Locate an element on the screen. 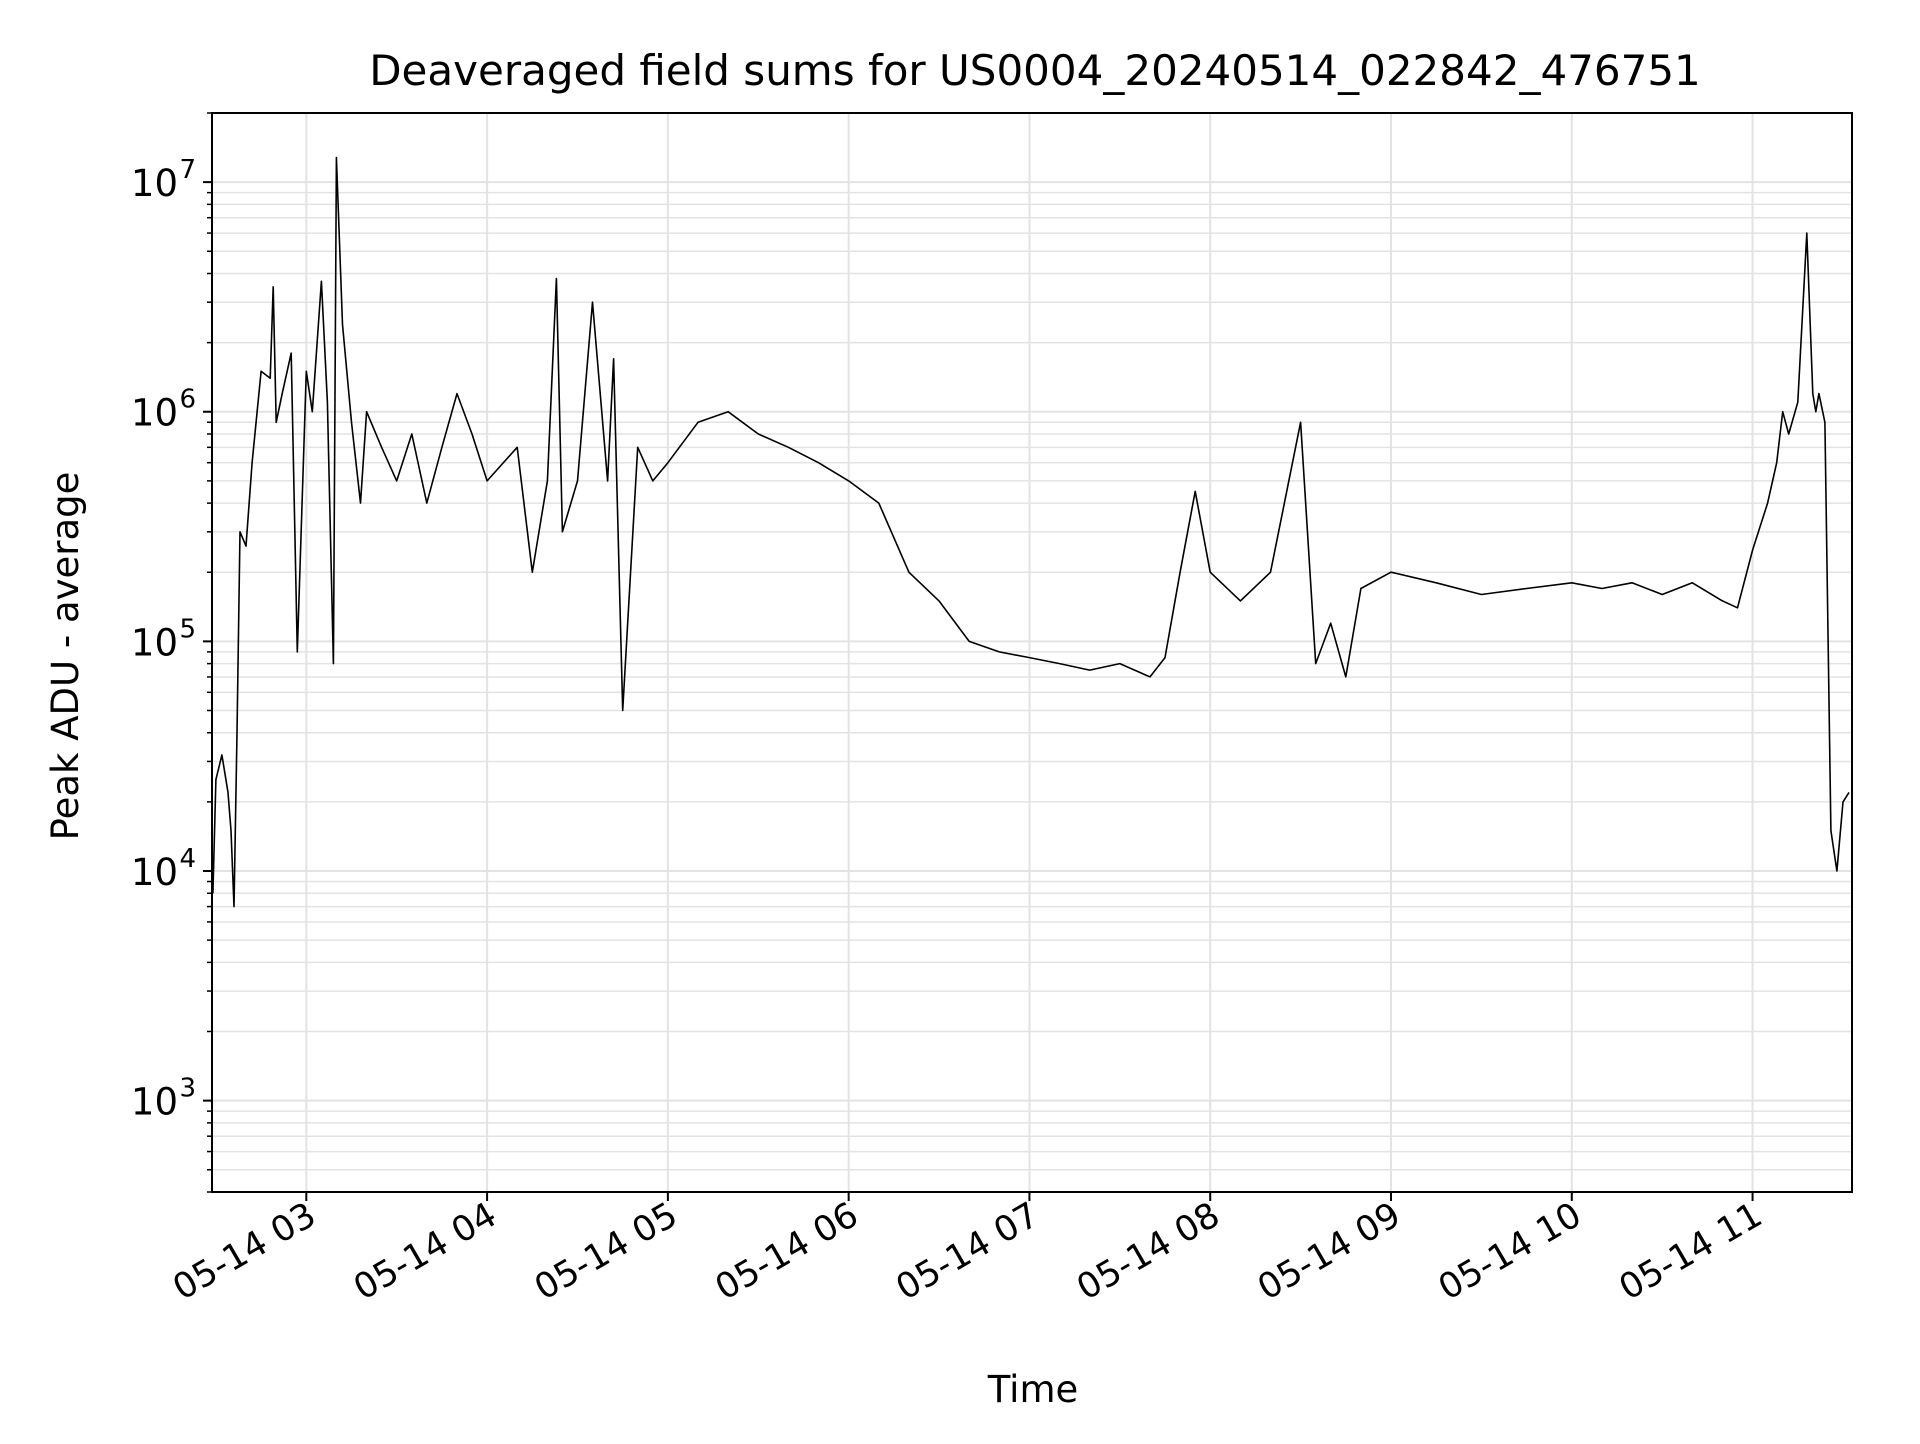 Image resolution: width=1920 pixels, height=1444 pixels. y-tick-exponent: 5 is located at coordinates (187, 629).